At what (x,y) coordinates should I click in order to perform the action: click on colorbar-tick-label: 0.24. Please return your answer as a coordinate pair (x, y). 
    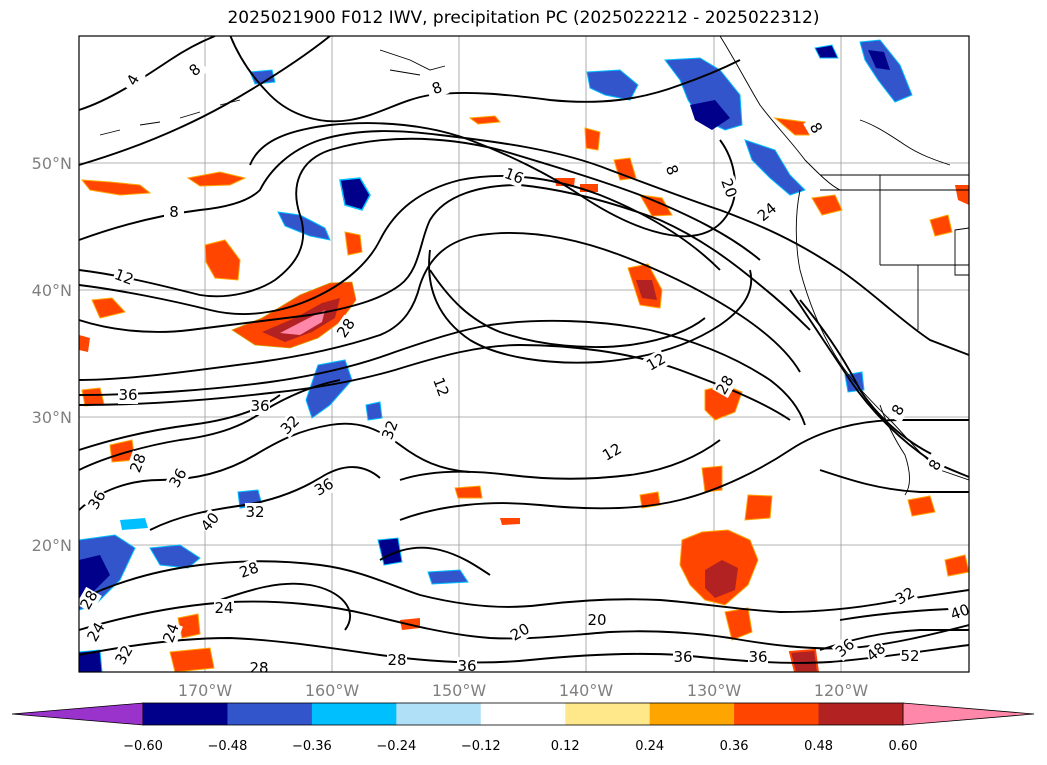
    Looking at the image, I should click on (649, 746).